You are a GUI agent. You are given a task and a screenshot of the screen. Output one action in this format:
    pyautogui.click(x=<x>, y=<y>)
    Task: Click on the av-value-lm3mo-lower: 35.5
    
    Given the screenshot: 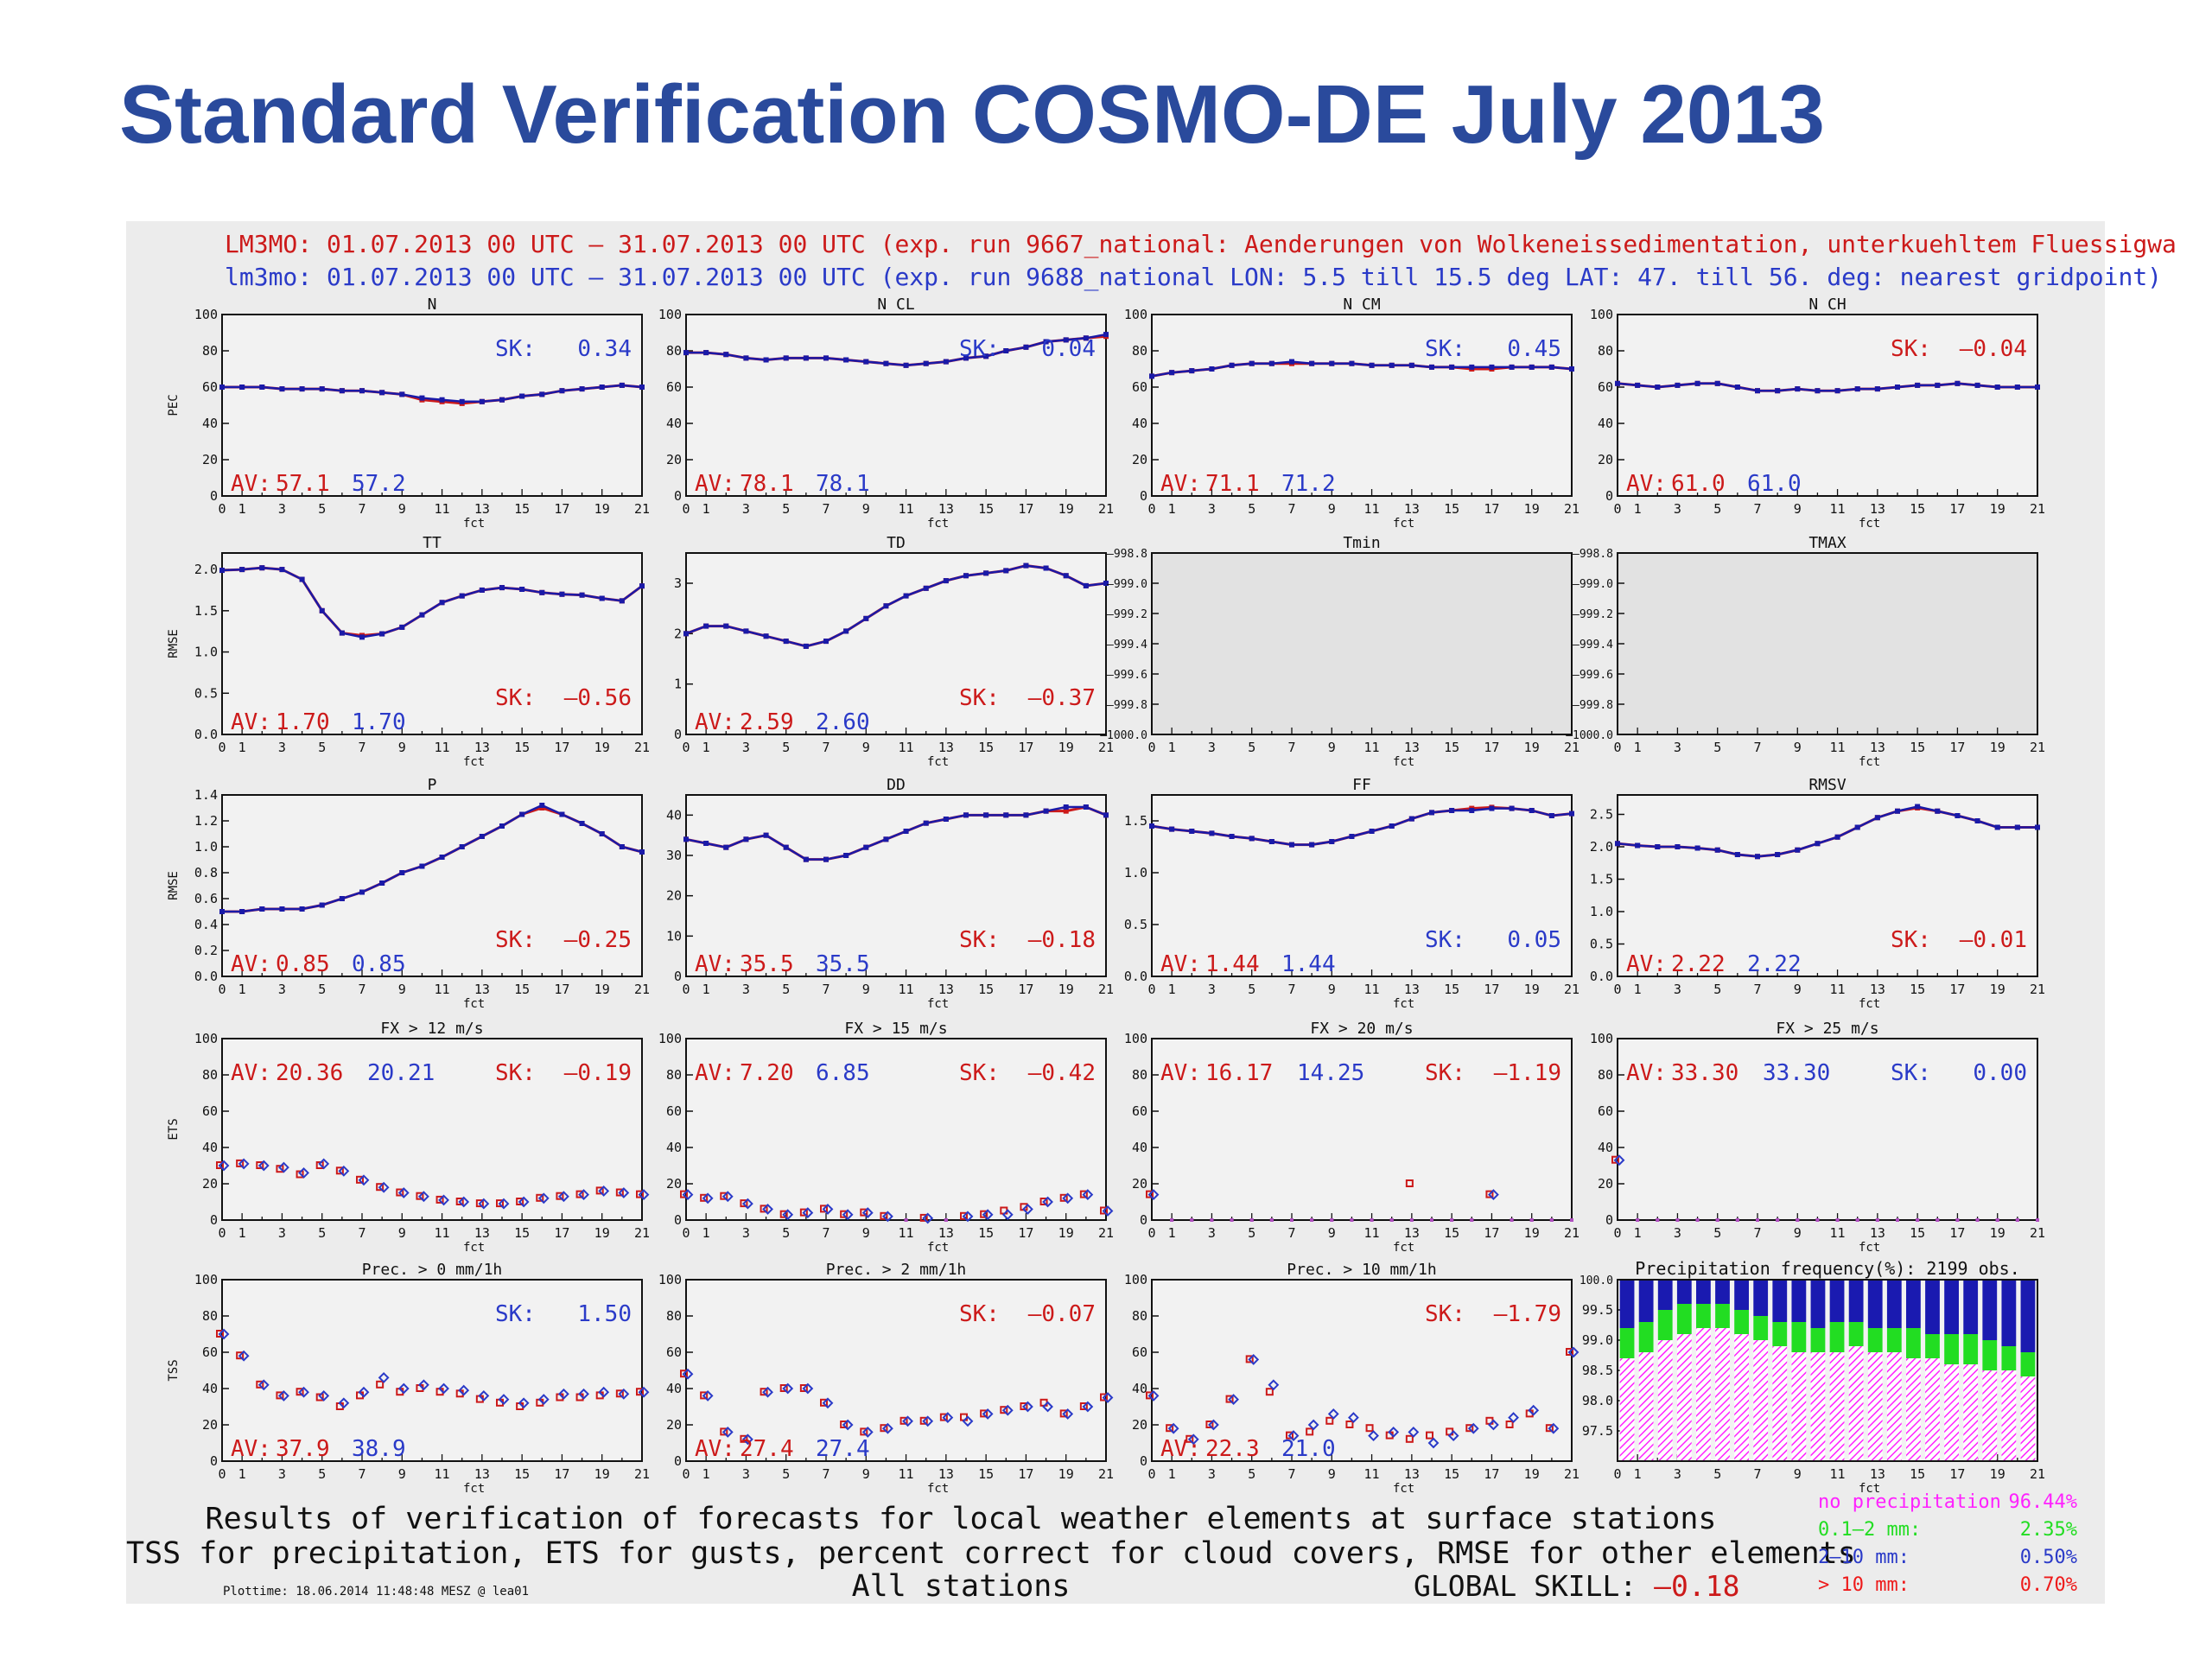 What is the action you would take?
    pyautogui.click(x=843, y=964)
    